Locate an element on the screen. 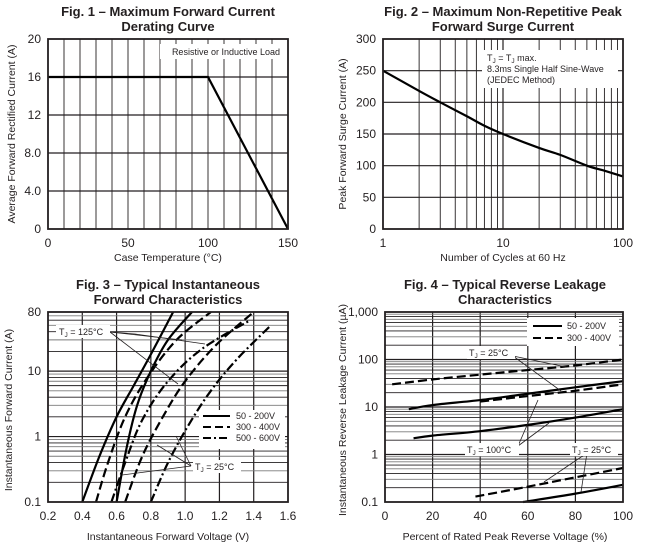  fig1-ytick-label: 8.0 is located at coordinates (32, 153).